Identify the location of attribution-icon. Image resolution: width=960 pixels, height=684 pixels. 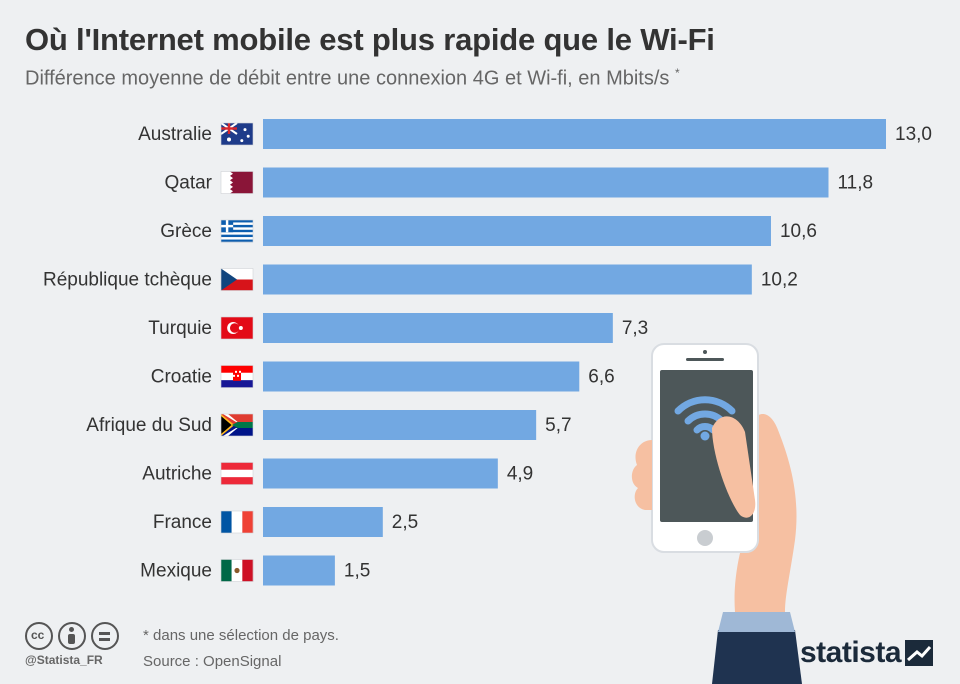
(72, 636).